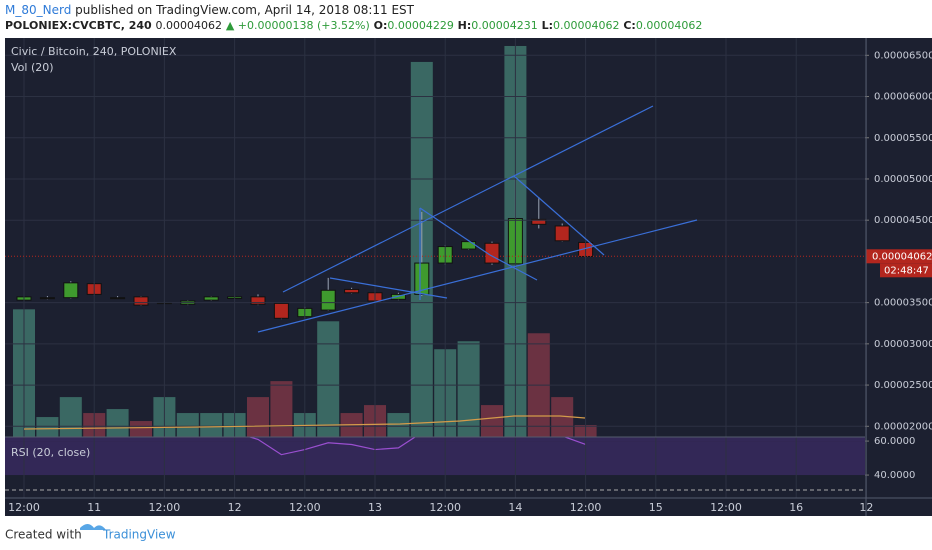 This screenshot has width=932, height=550. What do you see at coordinates (504, 25) in the screenshot?
I see `high: 0.00004231` at bounding box center [504, 25].